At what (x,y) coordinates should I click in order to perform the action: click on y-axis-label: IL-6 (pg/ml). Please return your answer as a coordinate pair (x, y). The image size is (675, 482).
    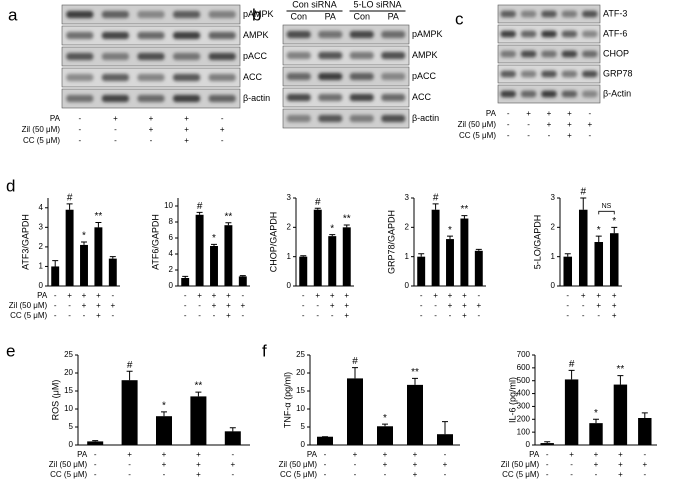
    Looking at the image, I should click on (512, 400).